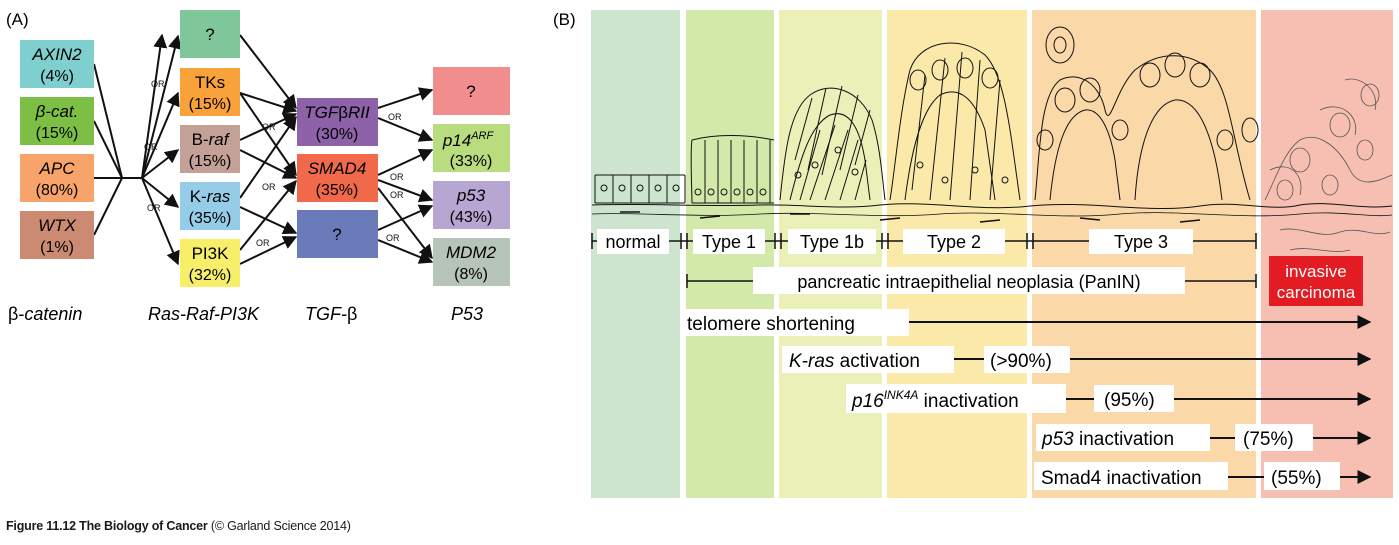 The height and width of the screenshot is (545, 1399). What do you see at coordinates (274, 163) in the screenshot?
I see `or-labels: OR OR OR OR OR OR OR OR OR OR` at bounding box center [274, 163].